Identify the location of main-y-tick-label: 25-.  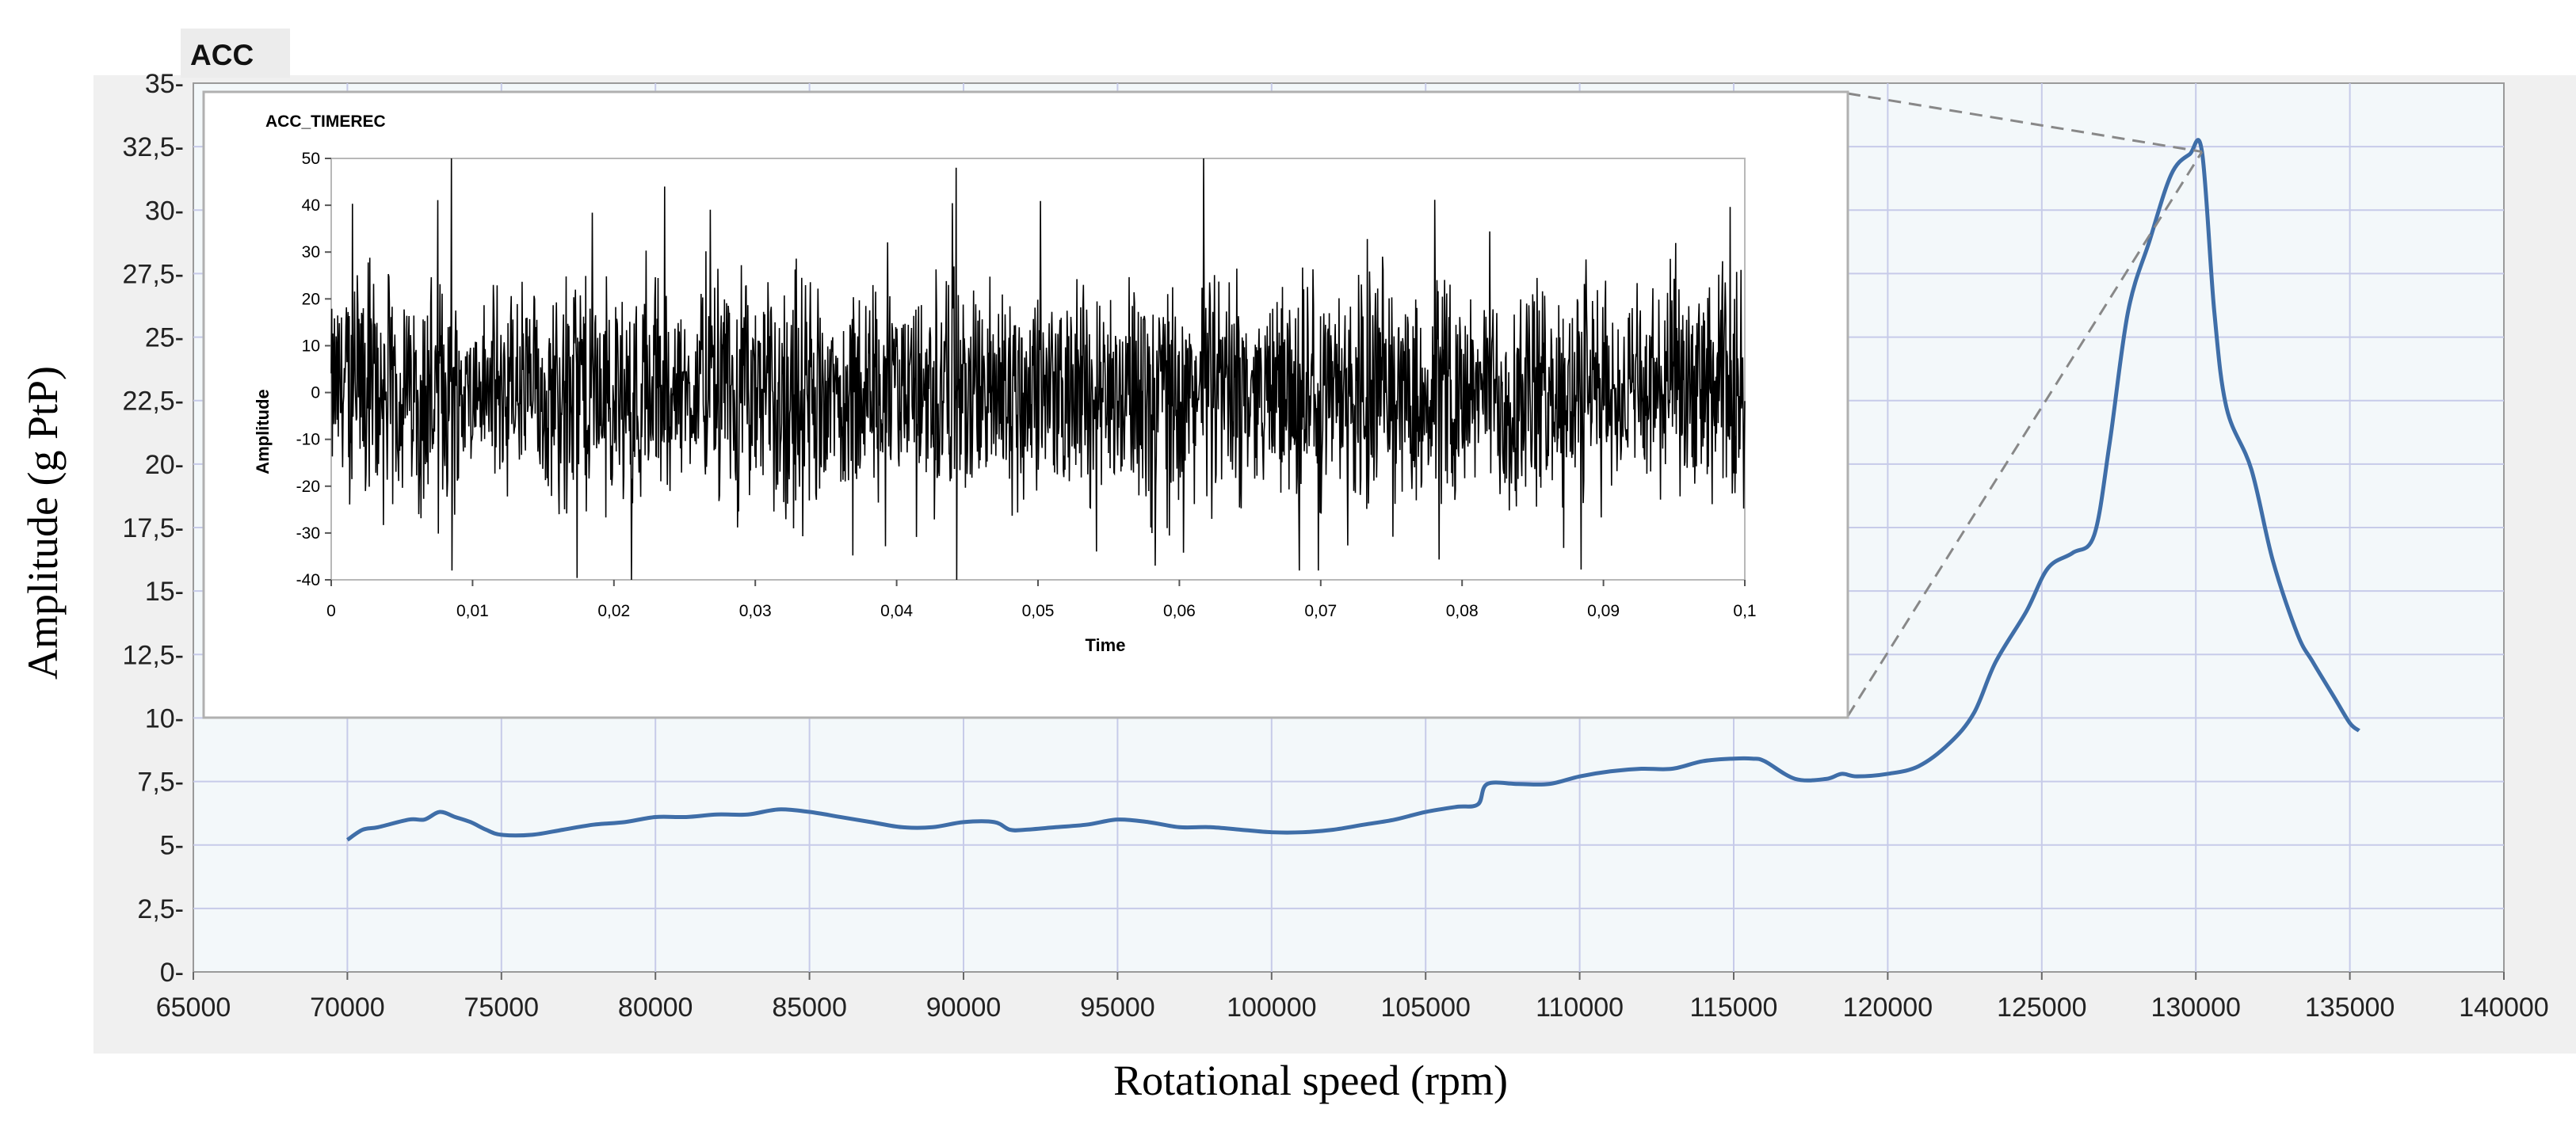
(164, 338).